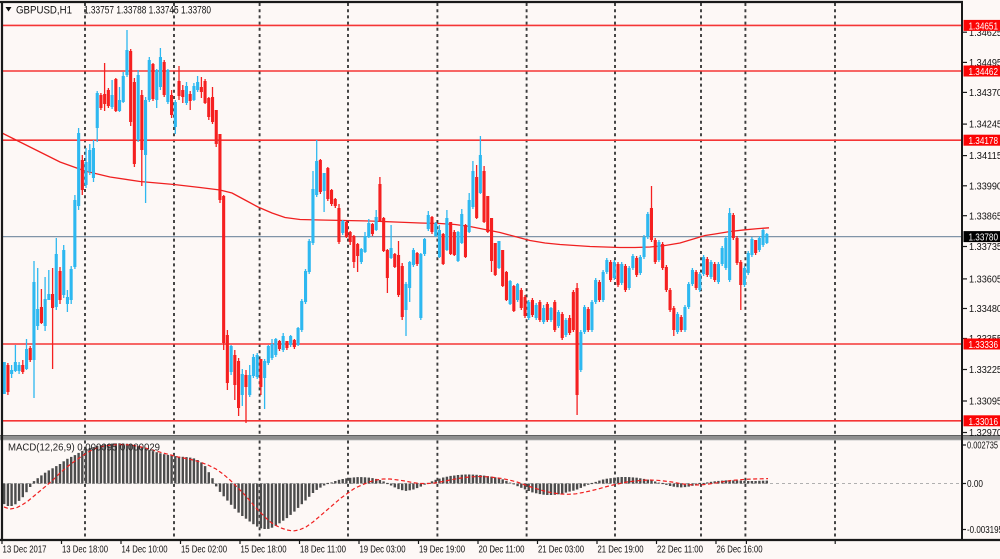  Describe the element at coordinates (740, 550) in the screenshot. I see `svg-text: 26 Dec 16:00` at that location.